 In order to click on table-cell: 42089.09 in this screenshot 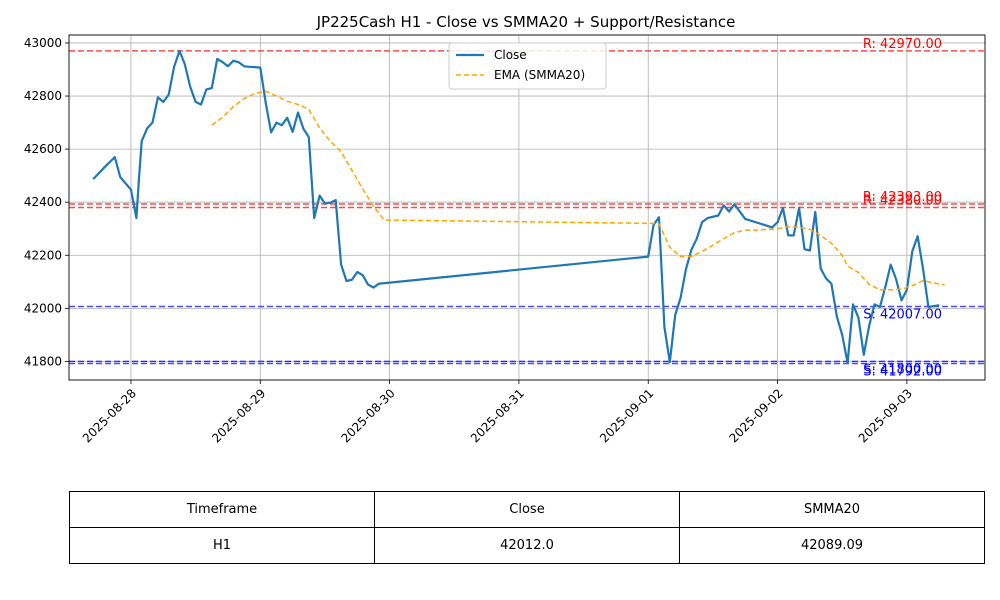, I will do `click(832, 545)`.